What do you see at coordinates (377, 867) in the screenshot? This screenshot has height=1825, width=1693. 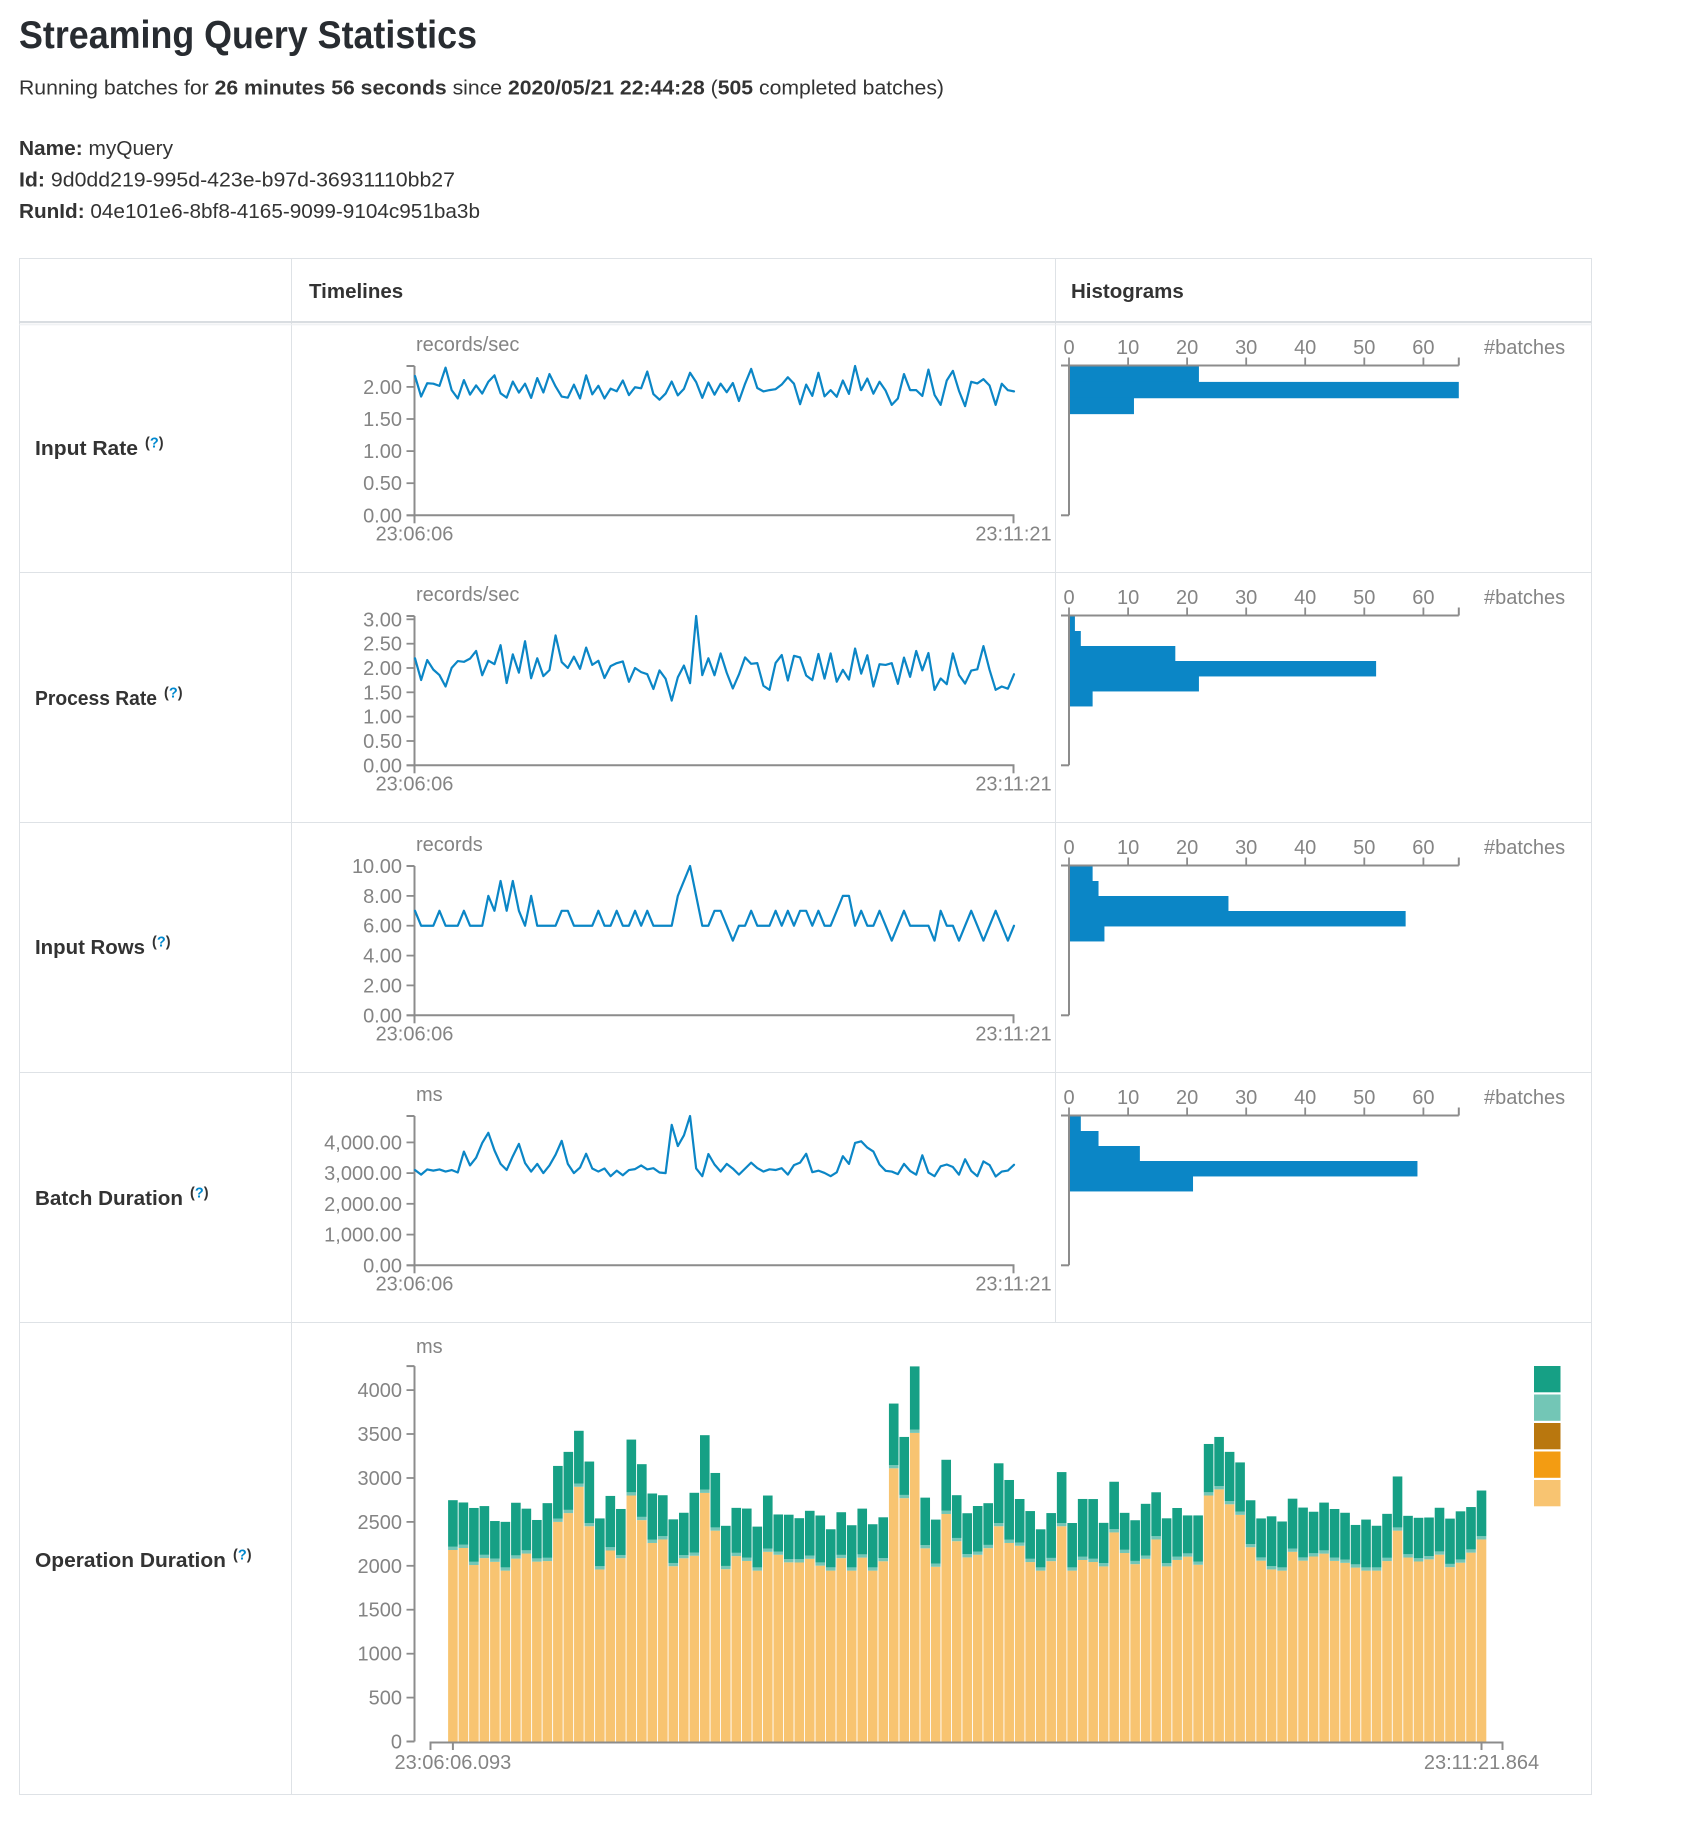 I see `svg-text: 10.00` at bounding box center [377, 867].